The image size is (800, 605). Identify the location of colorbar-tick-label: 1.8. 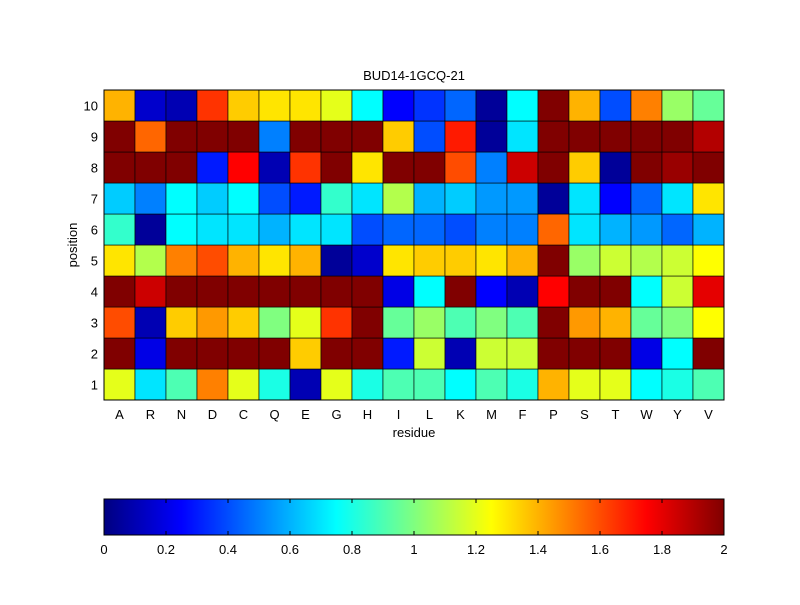
(662, 549).